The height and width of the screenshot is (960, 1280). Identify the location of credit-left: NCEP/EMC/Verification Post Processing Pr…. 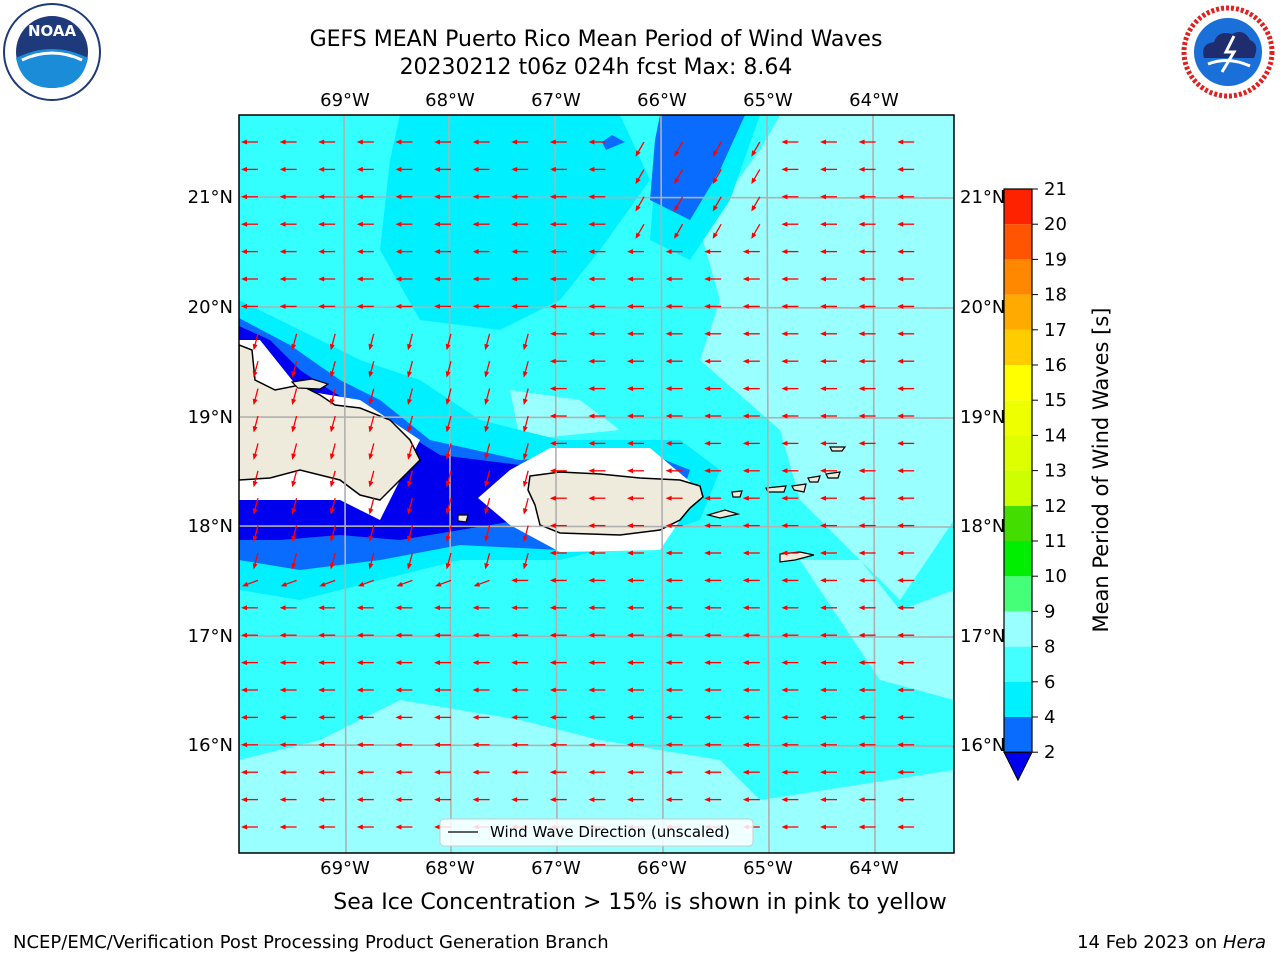
(311, 942).